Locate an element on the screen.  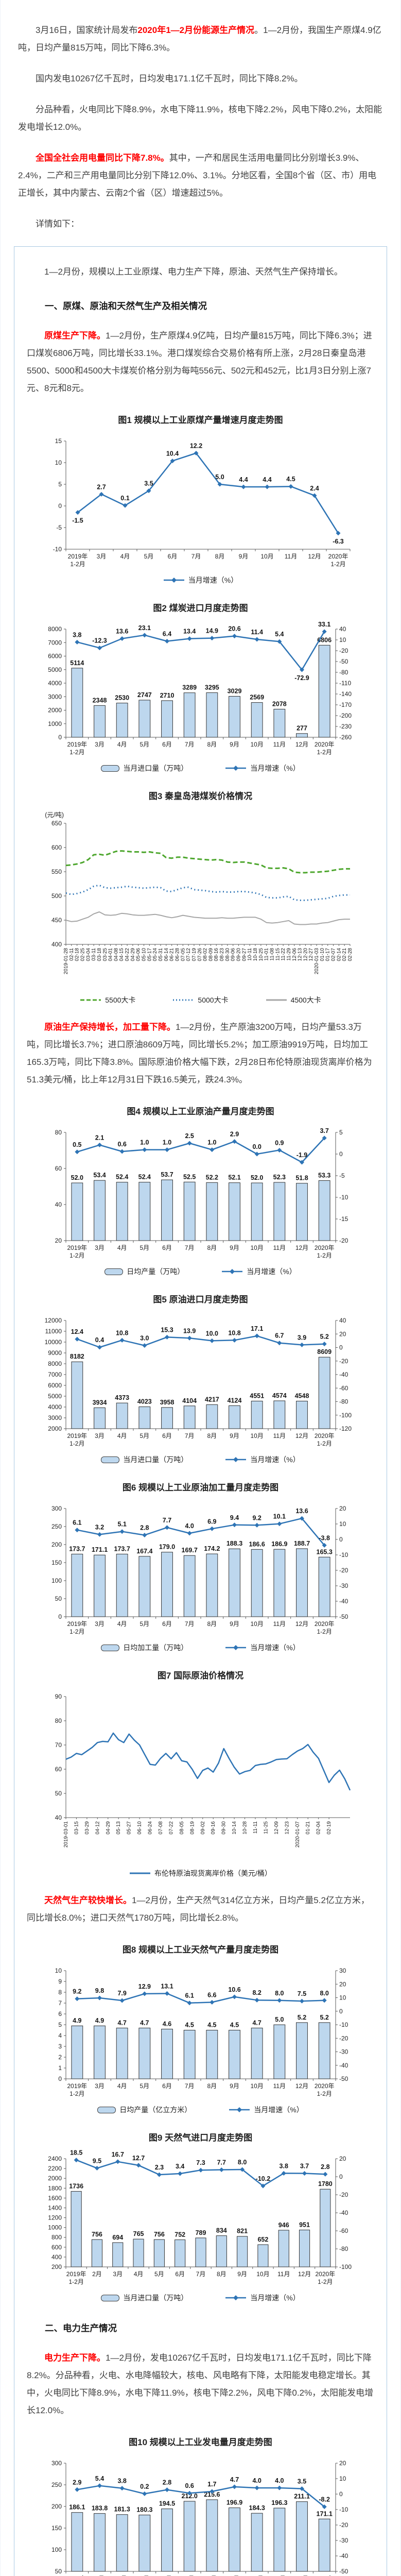
svg-text: 4 is located at coordinates (60, 2035).